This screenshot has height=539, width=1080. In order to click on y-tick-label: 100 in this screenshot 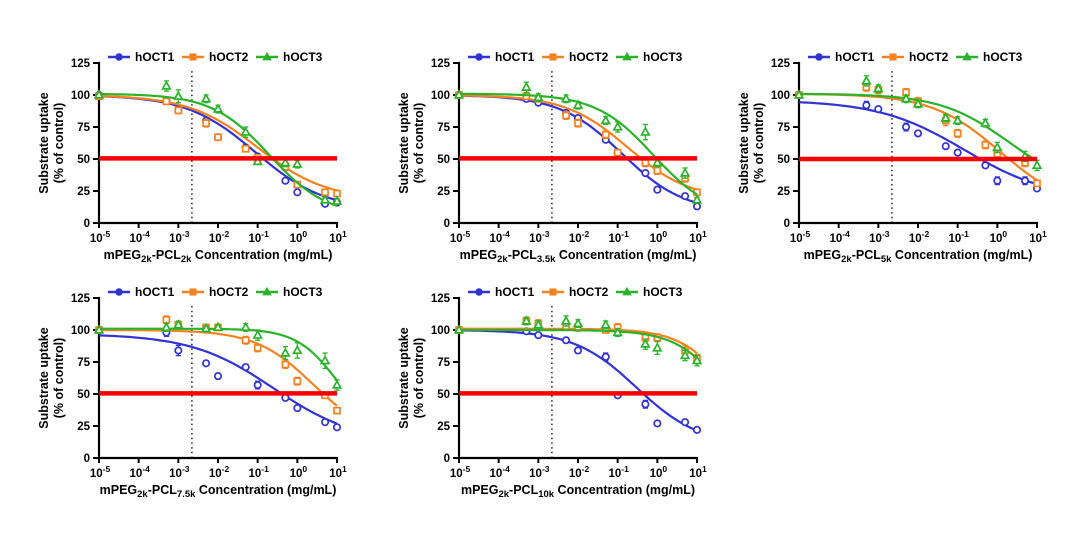, I will do `click(440, 96)`.